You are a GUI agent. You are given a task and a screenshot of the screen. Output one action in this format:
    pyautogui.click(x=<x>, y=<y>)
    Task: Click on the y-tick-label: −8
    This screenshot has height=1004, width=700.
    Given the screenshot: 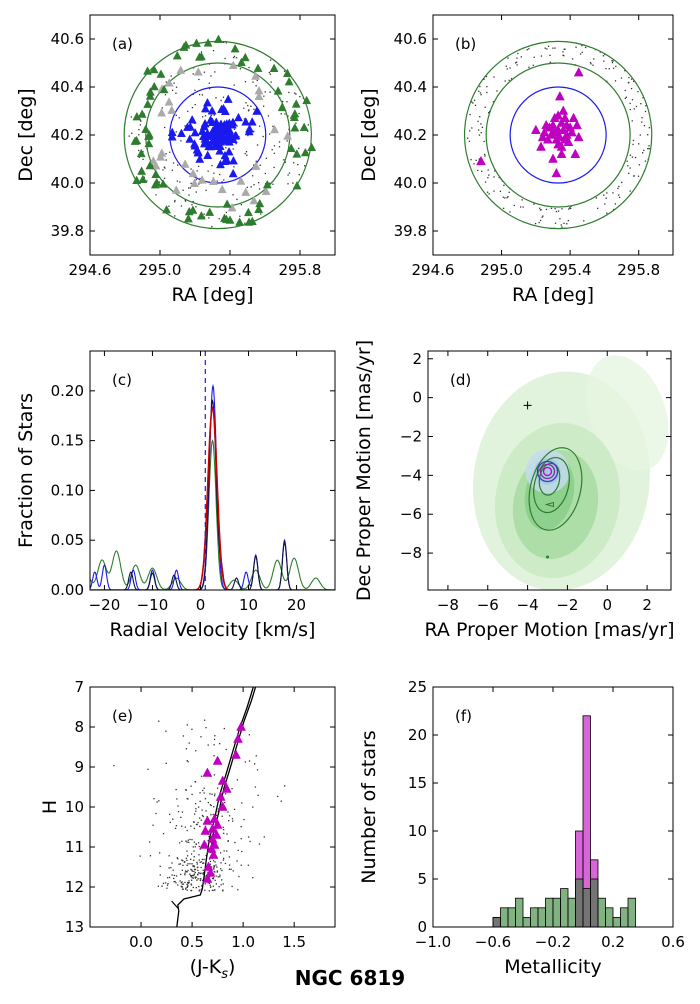 What is the action you would take?
    pyautogui.click(x=411, y=553)
    